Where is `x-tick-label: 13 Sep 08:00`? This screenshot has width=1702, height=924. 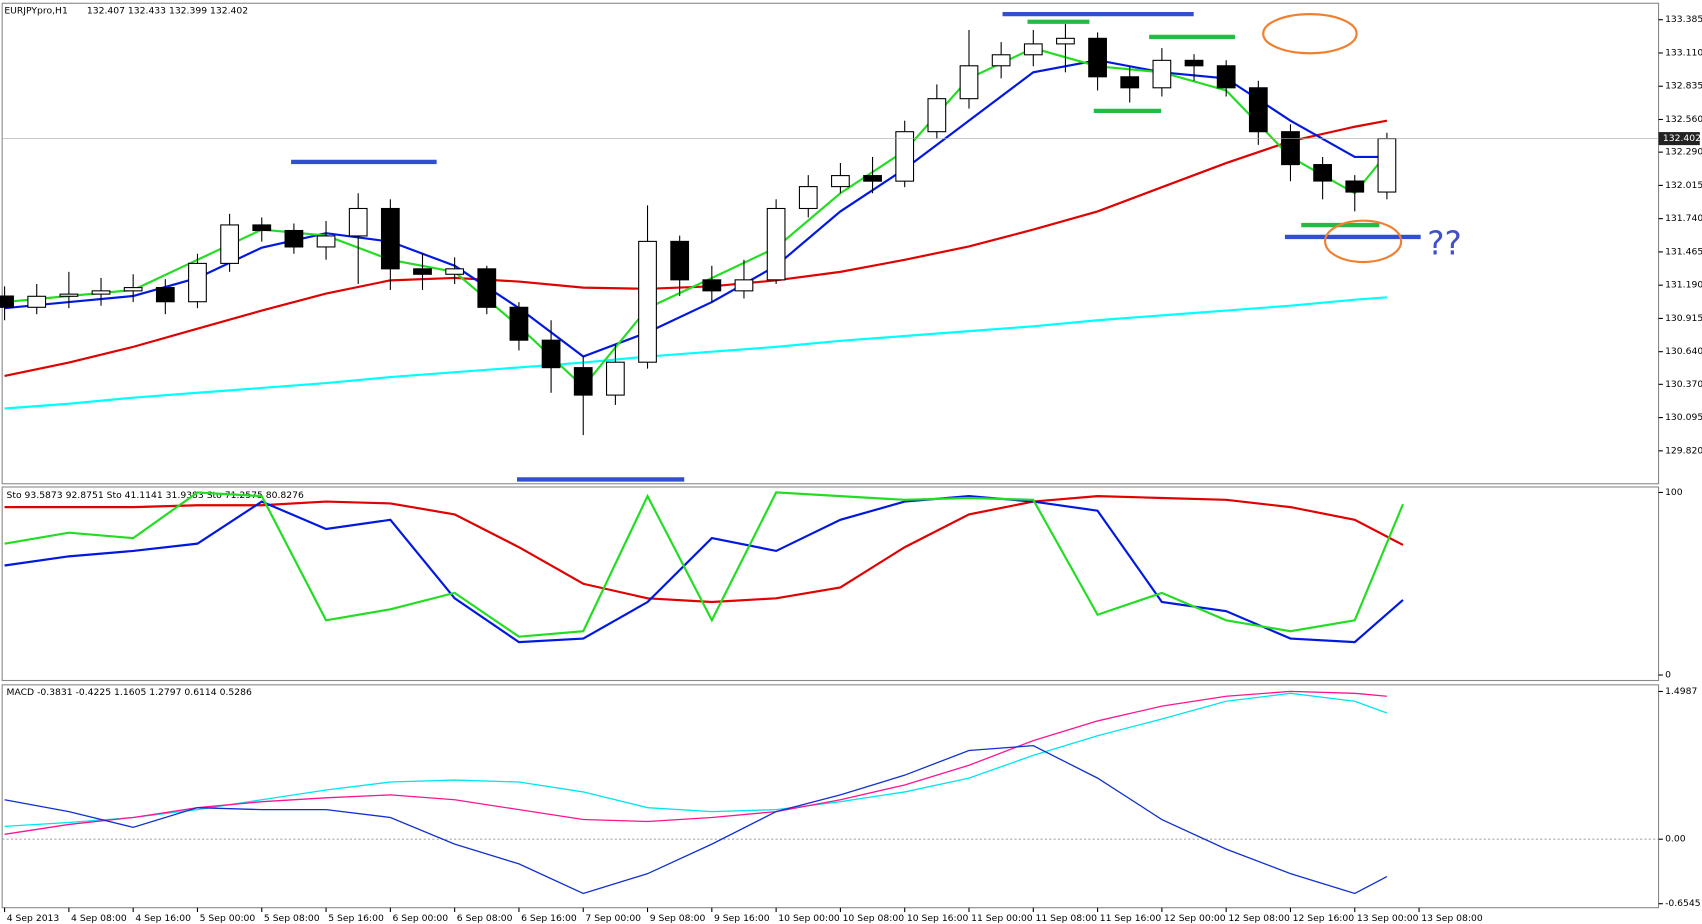
x-tick-label: 13 Sep 08:00 is located at coordinates (1452, 918).